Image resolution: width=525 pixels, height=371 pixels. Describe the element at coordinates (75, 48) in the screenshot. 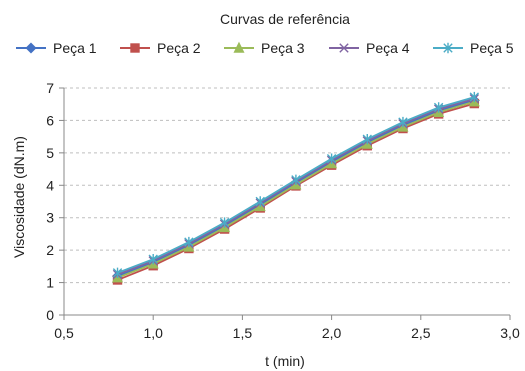

I see `legend-label-1: Peça 1` at that location.